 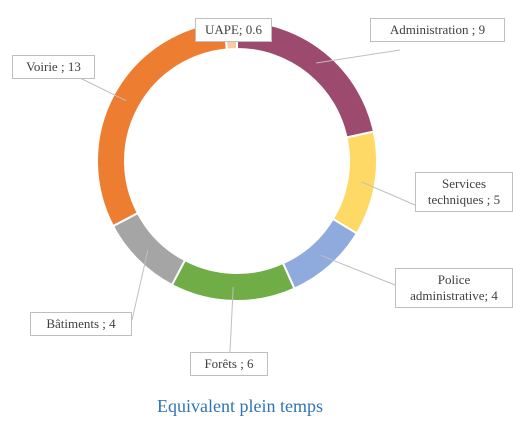 I want to click on chart-title: Equivalent plein temps, so click(x=240, y=406).